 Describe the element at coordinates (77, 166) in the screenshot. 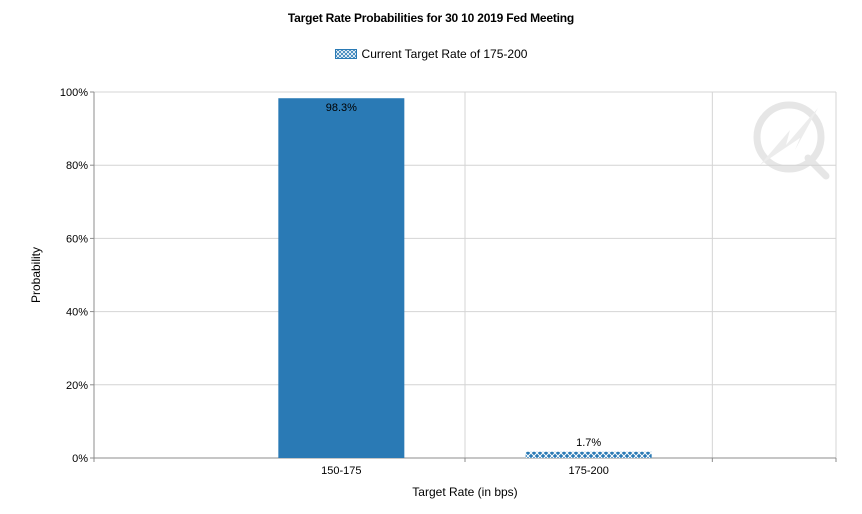

I see `y-tick-label: 80%` at that location.